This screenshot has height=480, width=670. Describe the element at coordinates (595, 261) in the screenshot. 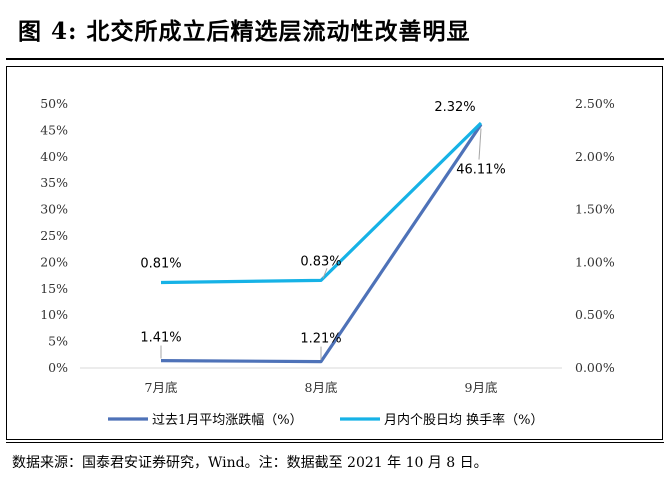

I see `right-axis-tick-label: 1.00%` at that location.